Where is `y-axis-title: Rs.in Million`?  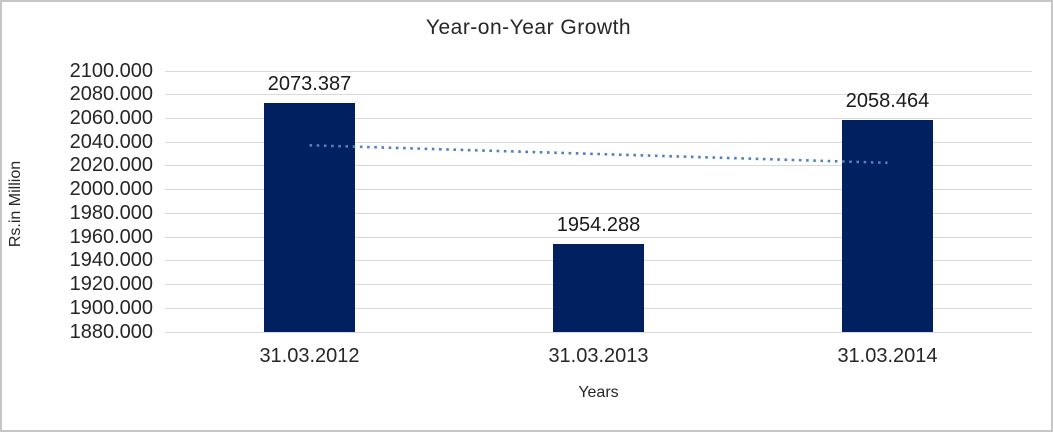
y-axis-title: Rs.in Million is located at coordinates (15, 204).